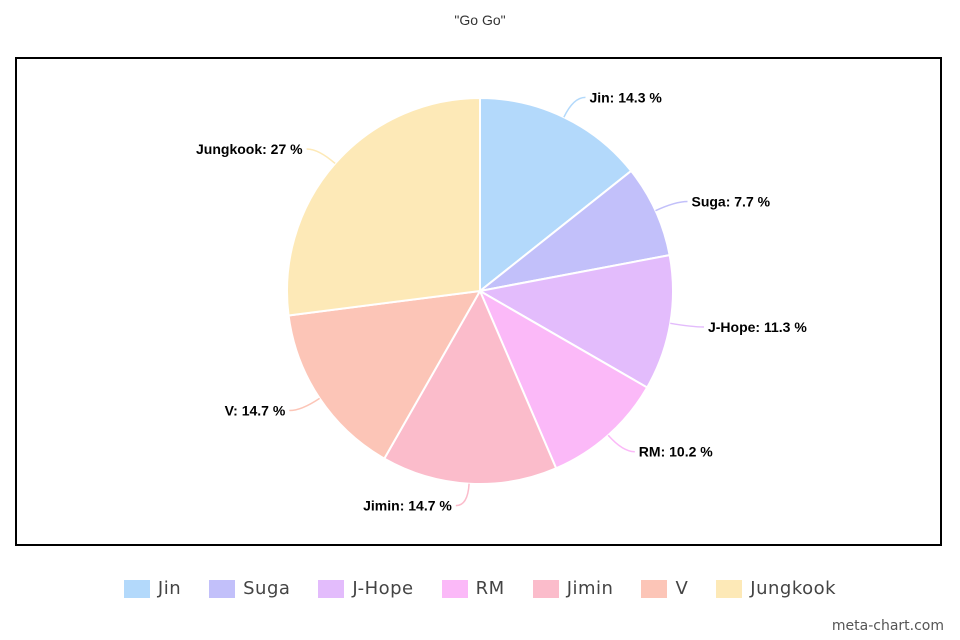 This screenshot has width=960, height=640. I want to click on data-label: Jin: 14.3 %, so click(625, 97).